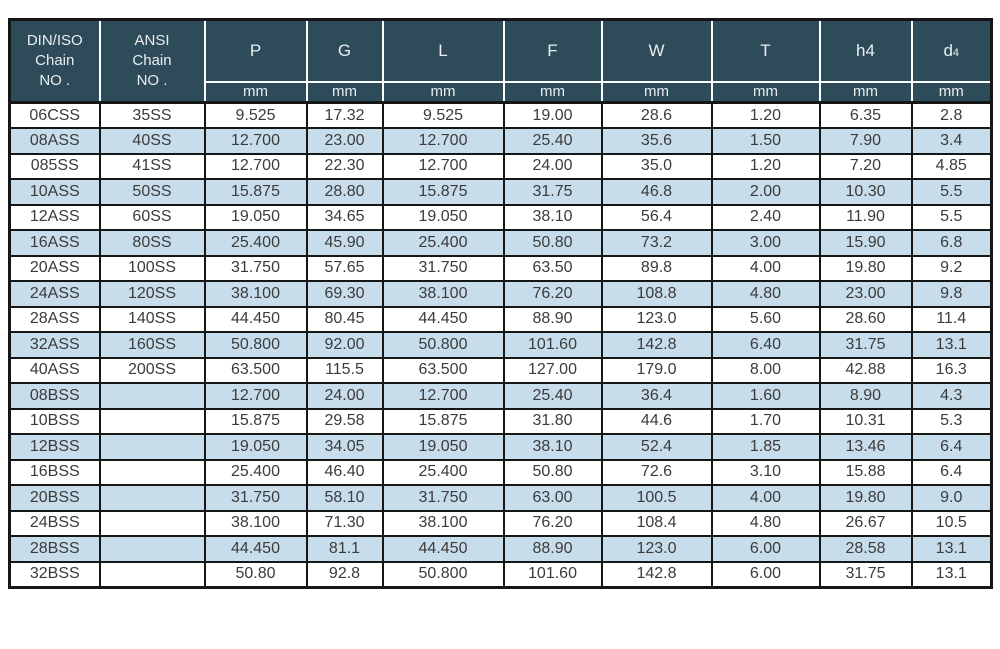  What do you see at coordinates (54, 447) in the screenshot?
I see `table-cell: 12BSS` at bounding box center [54, 447].